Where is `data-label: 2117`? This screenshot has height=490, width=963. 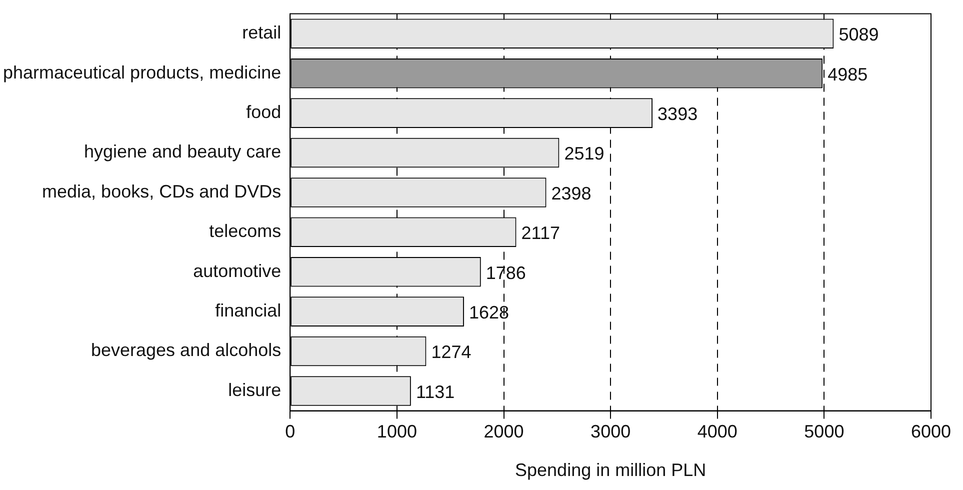
data-label: 2117 is located at coordinates (540, 233).